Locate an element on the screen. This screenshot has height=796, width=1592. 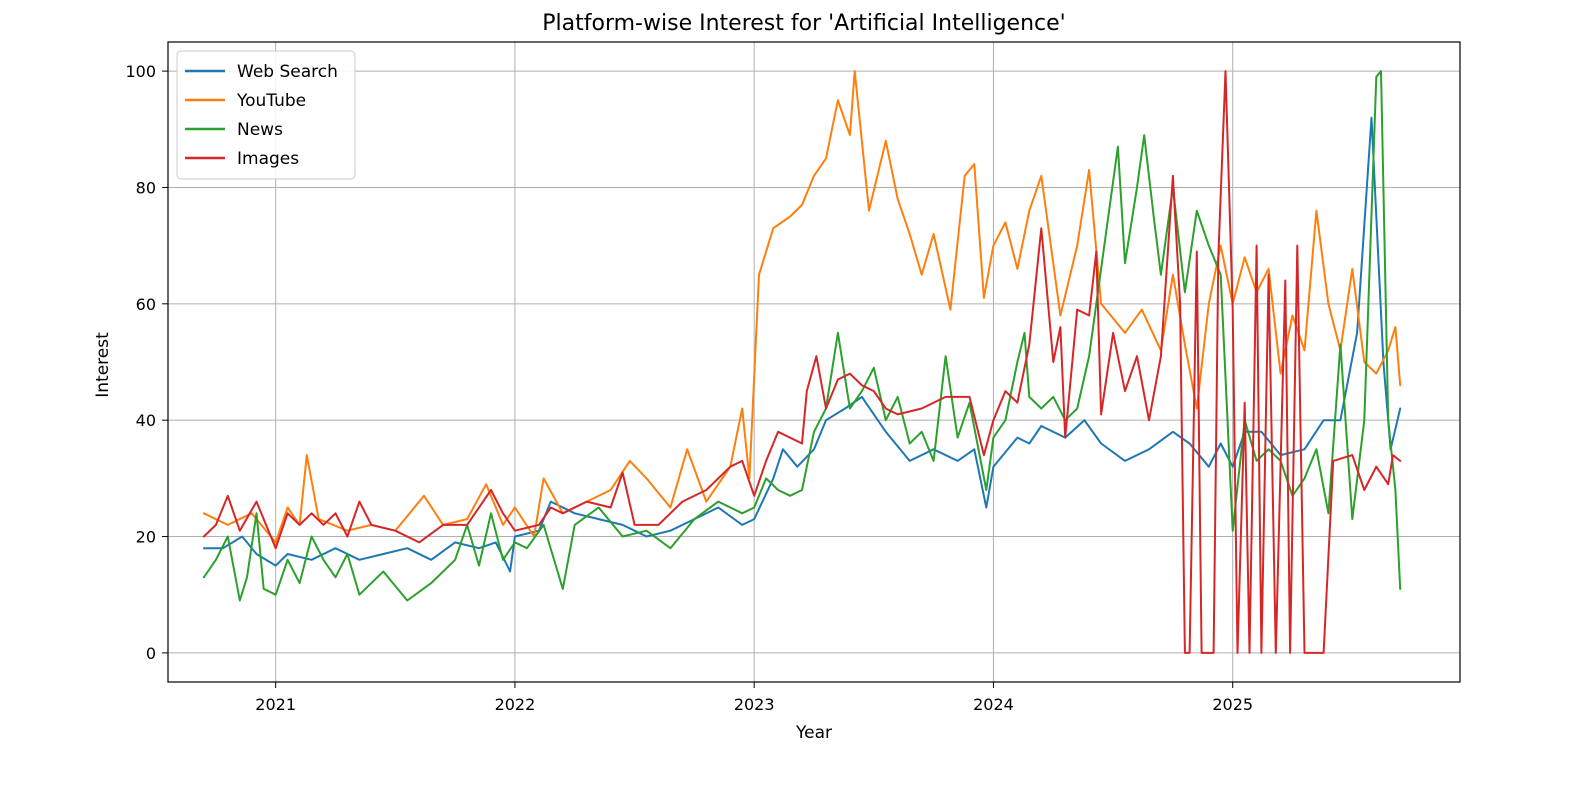
y-tick-label: 40 is located at coordinates (146, 420).